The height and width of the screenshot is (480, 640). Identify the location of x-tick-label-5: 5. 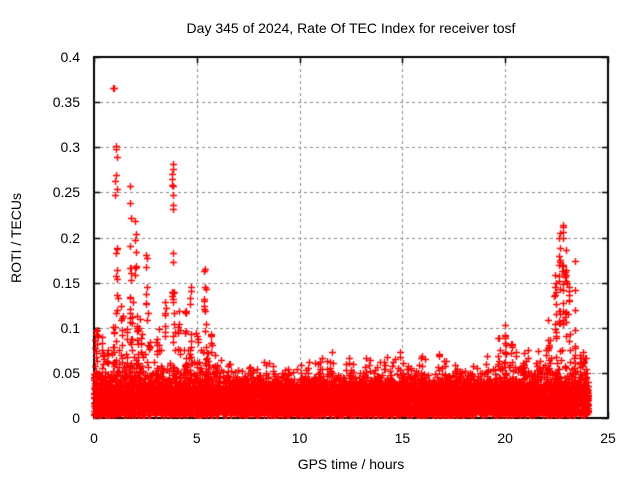
(196, 438).